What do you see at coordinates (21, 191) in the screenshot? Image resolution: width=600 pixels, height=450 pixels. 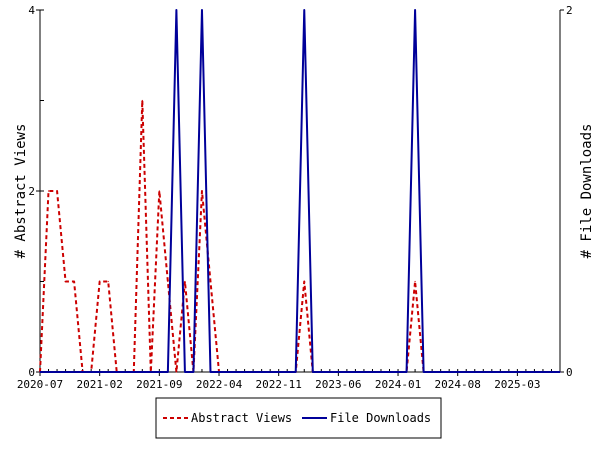 I see `y-left-axis-title: # Abstract Views` at bounding box center [21, 191].